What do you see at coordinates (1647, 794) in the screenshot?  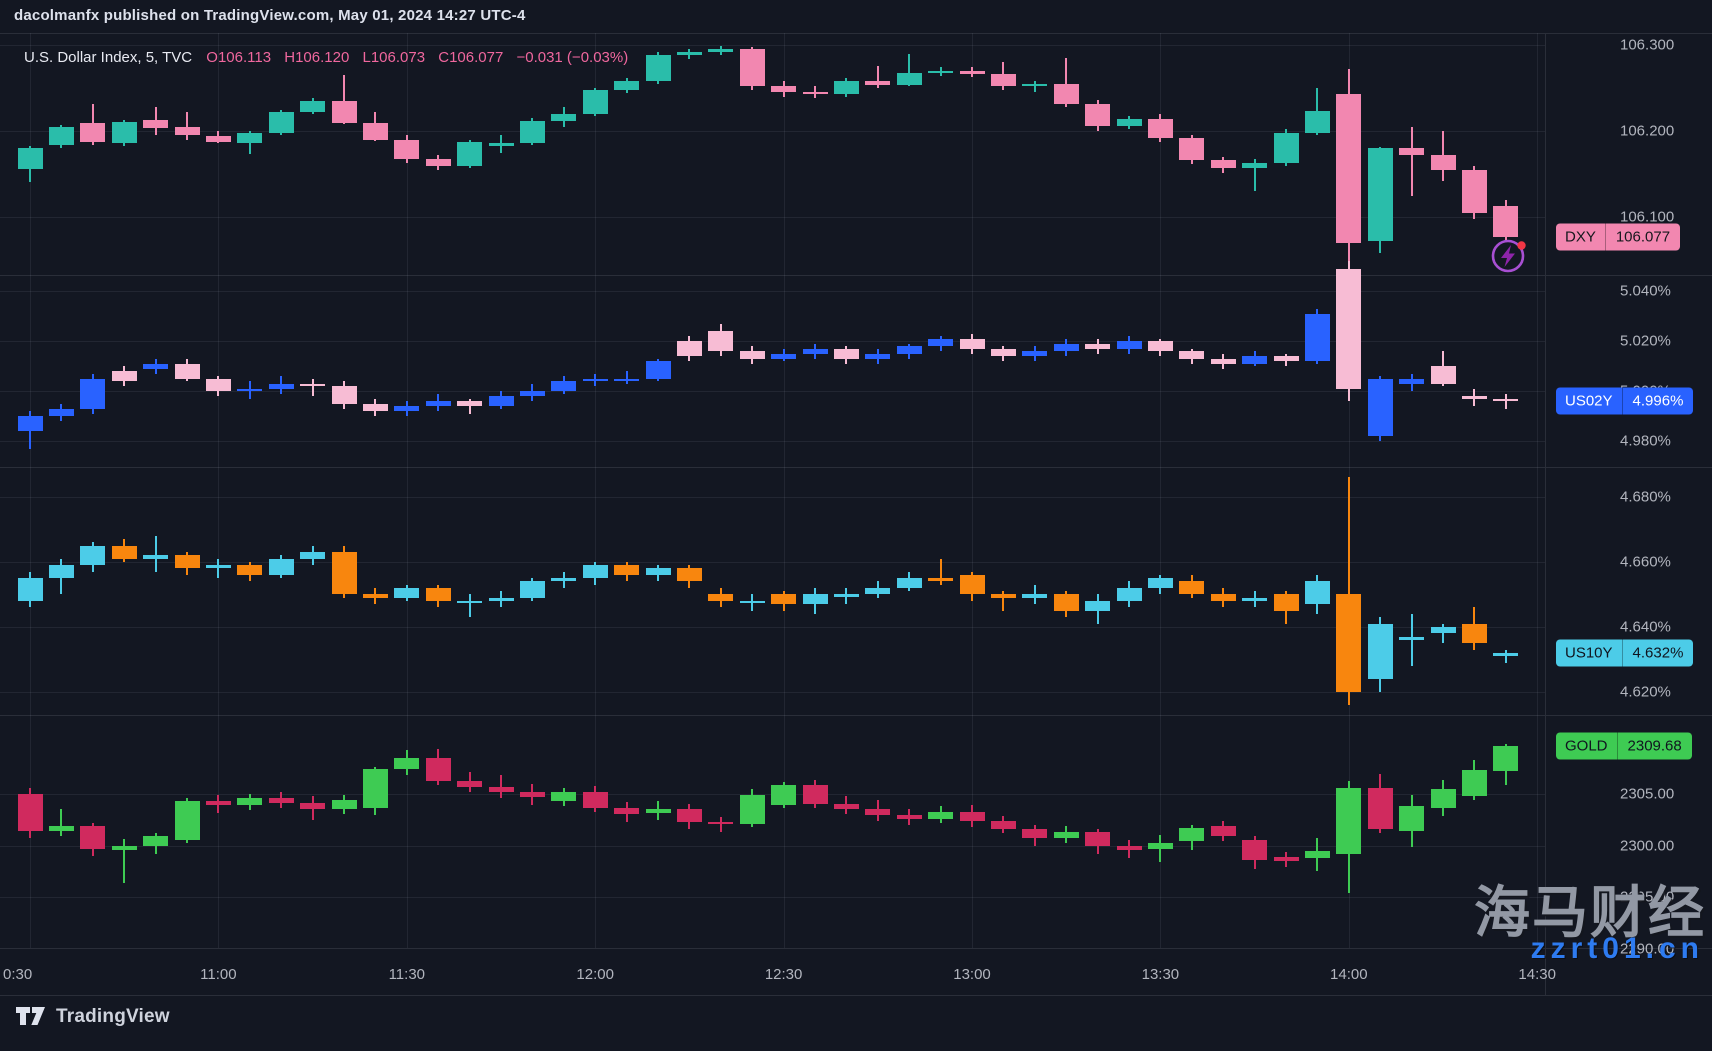 I see `price-tick-label: 2305.00` at bounding box center [1647, 794].